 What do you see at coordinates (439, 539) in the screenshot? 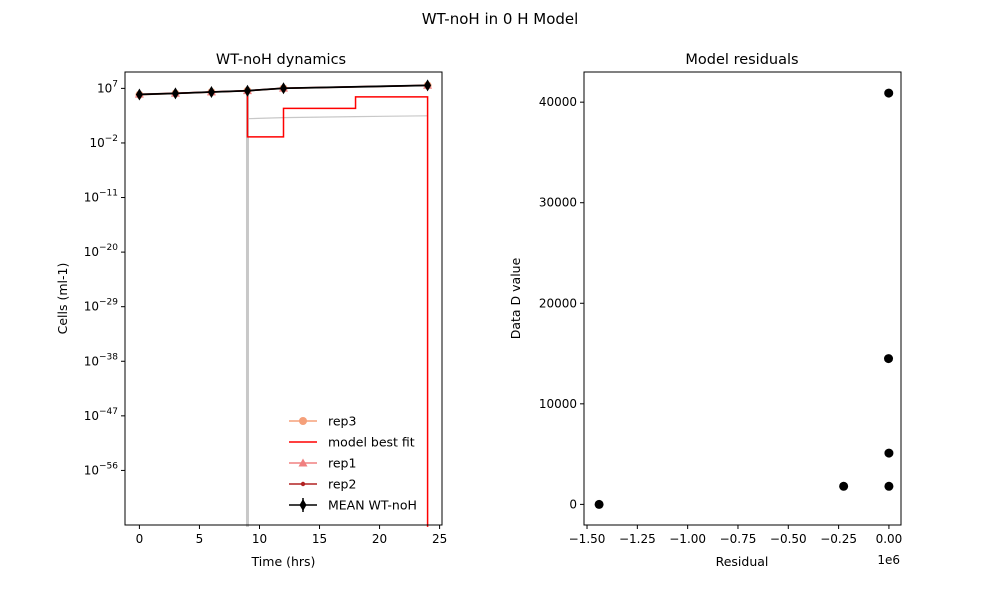
I see `dynamics-xtick-label: 25` at bounding box center [439, 539].